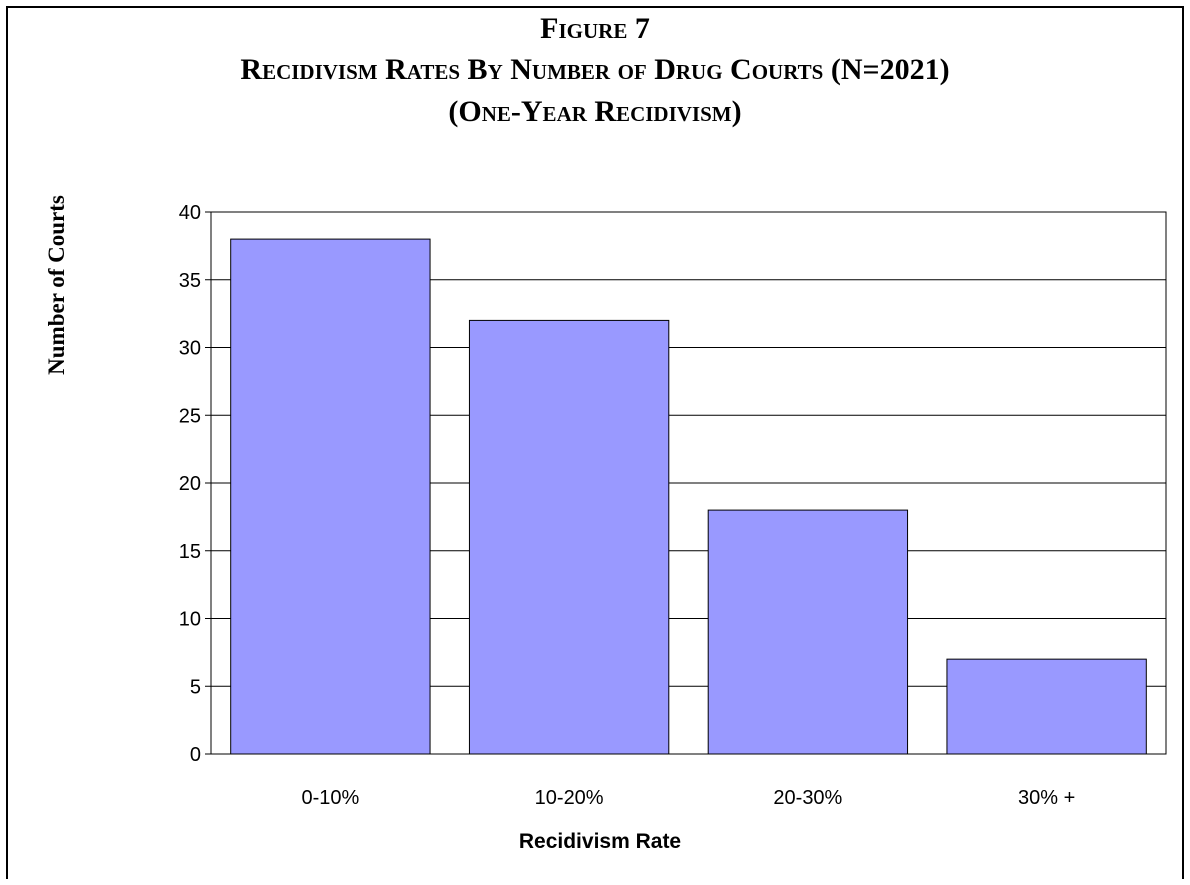 The width and height of the screenshot is (1190, 885). Describe the element at coordinates (807, 798) in the screenshot. I see `x-tick-label: 20-30%` at that location.